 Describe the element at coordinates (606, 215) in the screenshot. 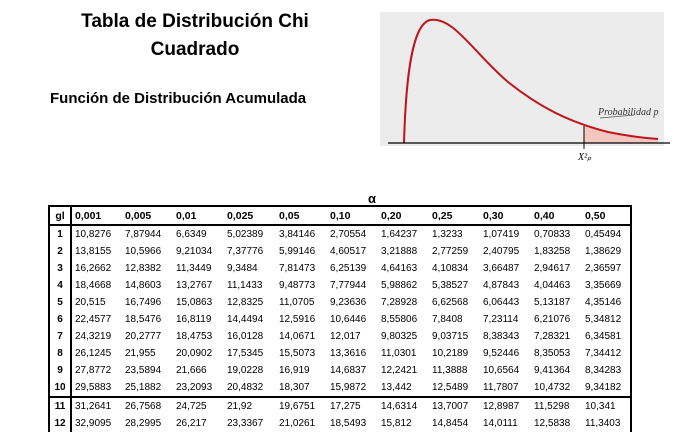

I see `alpha-column-header: 0,50` at that location.